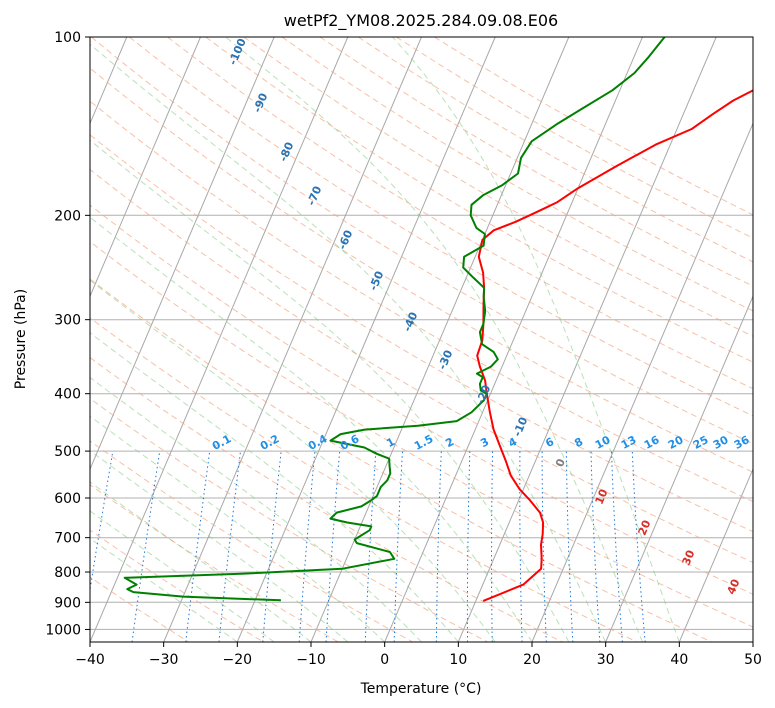 Image resolution: width=775 pixels, height=708 pixels. Describe the element at coordinates (238, 660) in the screenshot. I see `x-tick-label: −20` at that location.